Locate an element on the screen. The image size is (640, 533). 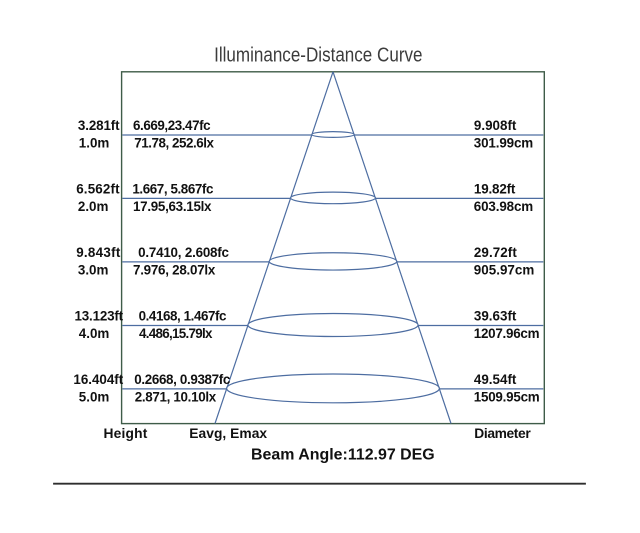
svg-text: 1207.96cm is located at coordinates (507, 333).